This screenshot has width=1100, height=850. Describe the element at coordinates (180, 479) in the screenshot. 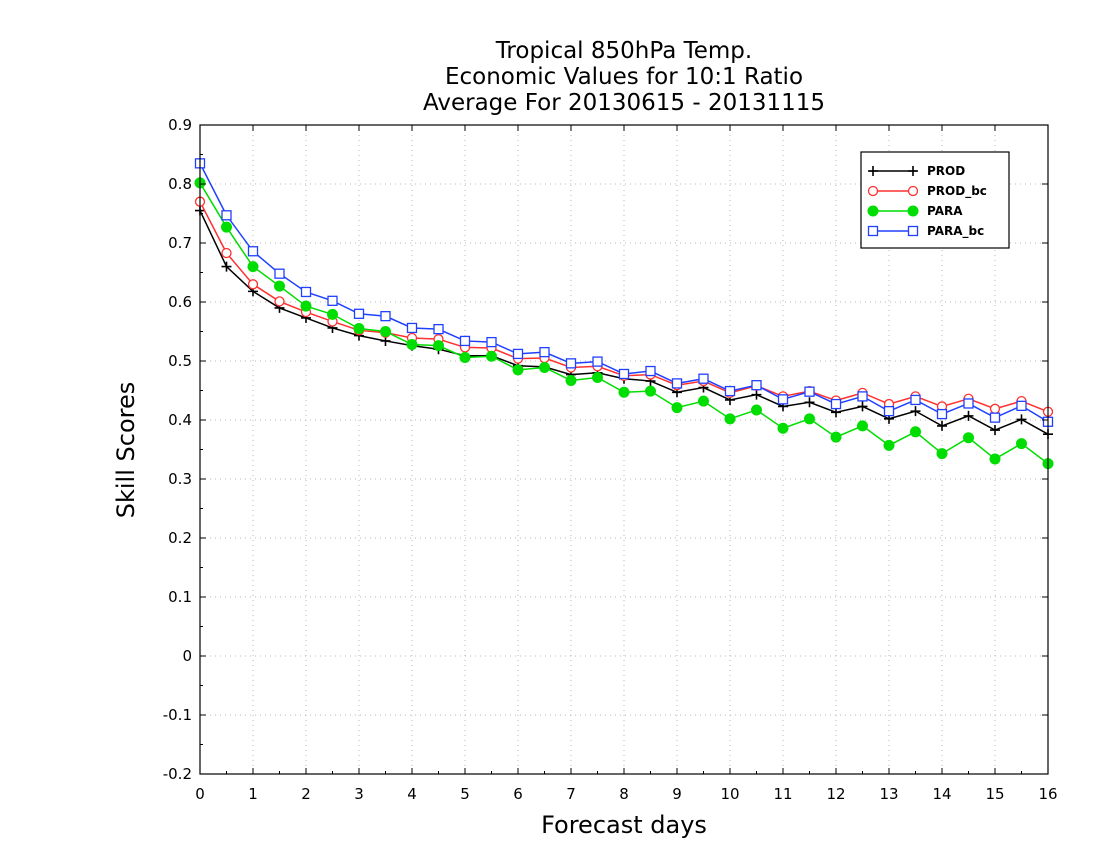

I see `y-tick-label: 0.3` at that location.